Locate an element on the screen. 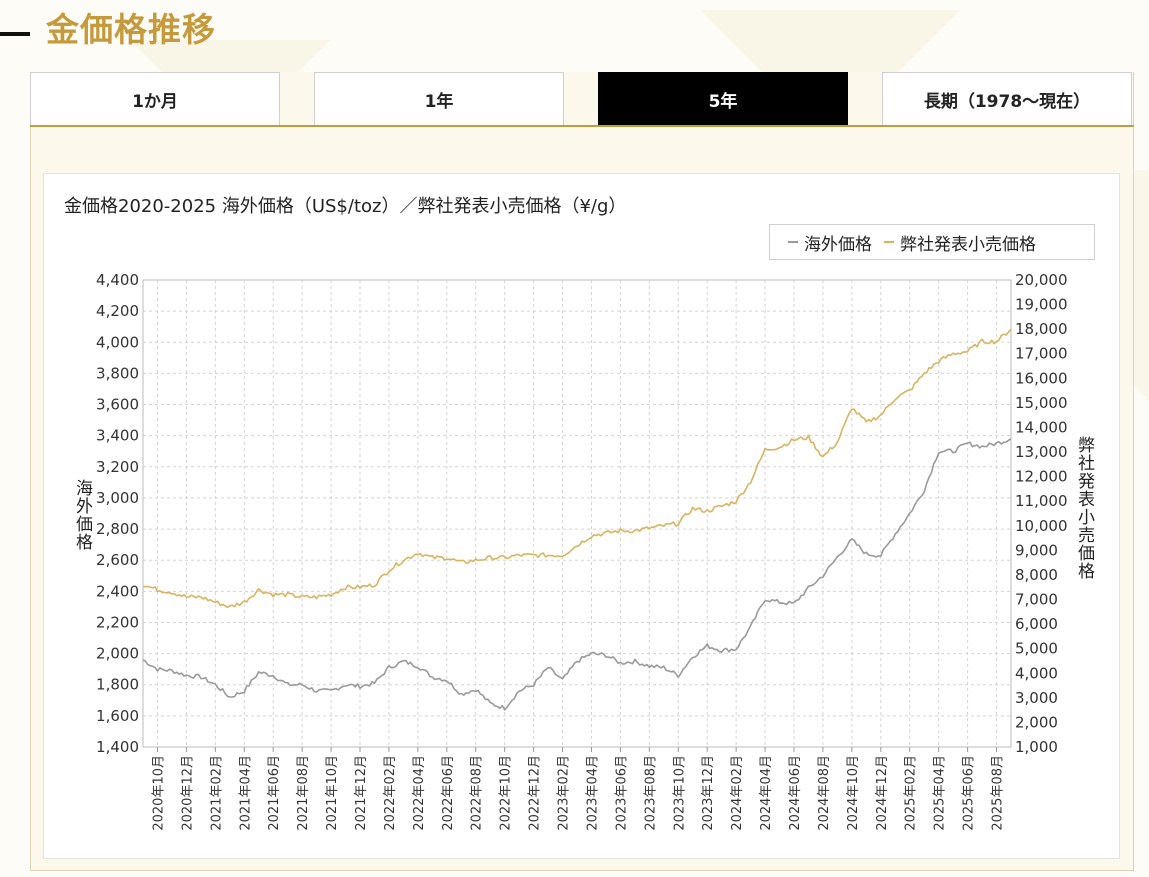  legend-item-retail: 弊社発表小売価格 is located at coordinates (960, 242).